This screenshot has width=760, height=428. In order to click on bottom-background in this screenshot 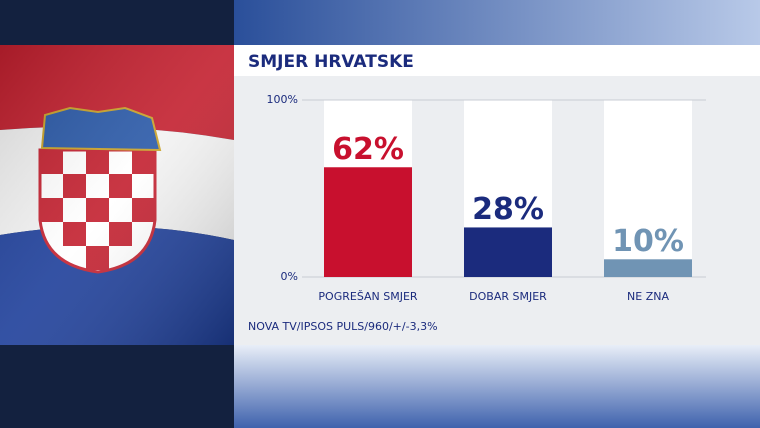, I will do `click(497, 386)`.